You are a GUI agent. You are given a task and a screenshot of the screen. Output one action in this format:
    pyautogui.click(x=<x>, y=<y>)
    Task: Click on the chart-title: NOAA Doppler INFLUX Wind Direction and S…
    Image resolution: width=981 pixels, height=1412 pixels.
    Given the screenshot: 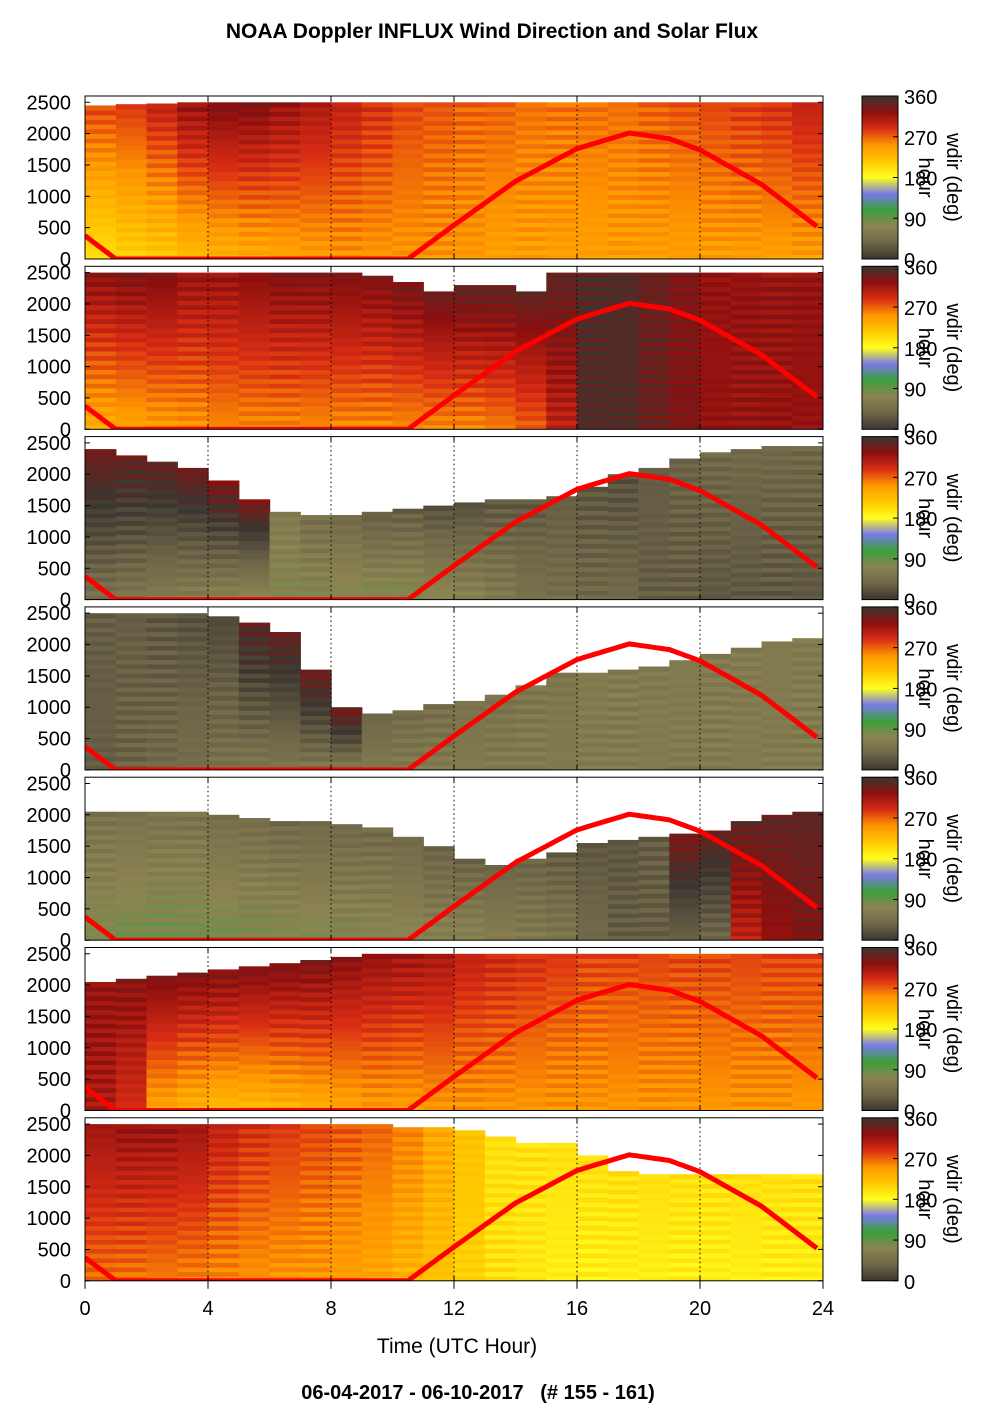 What is the action you would take?
    pyautogui.click(x=492, y=31)
    